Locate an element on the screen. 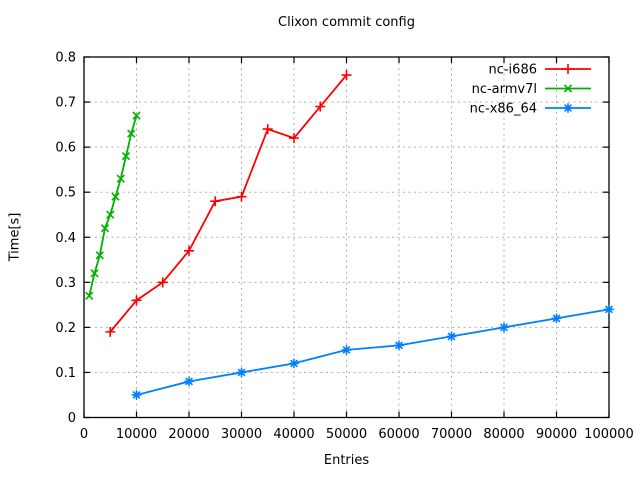 This screenshot has height=480, width=640. y-tick-label: 0.4 is located at coordinates (65, 238).